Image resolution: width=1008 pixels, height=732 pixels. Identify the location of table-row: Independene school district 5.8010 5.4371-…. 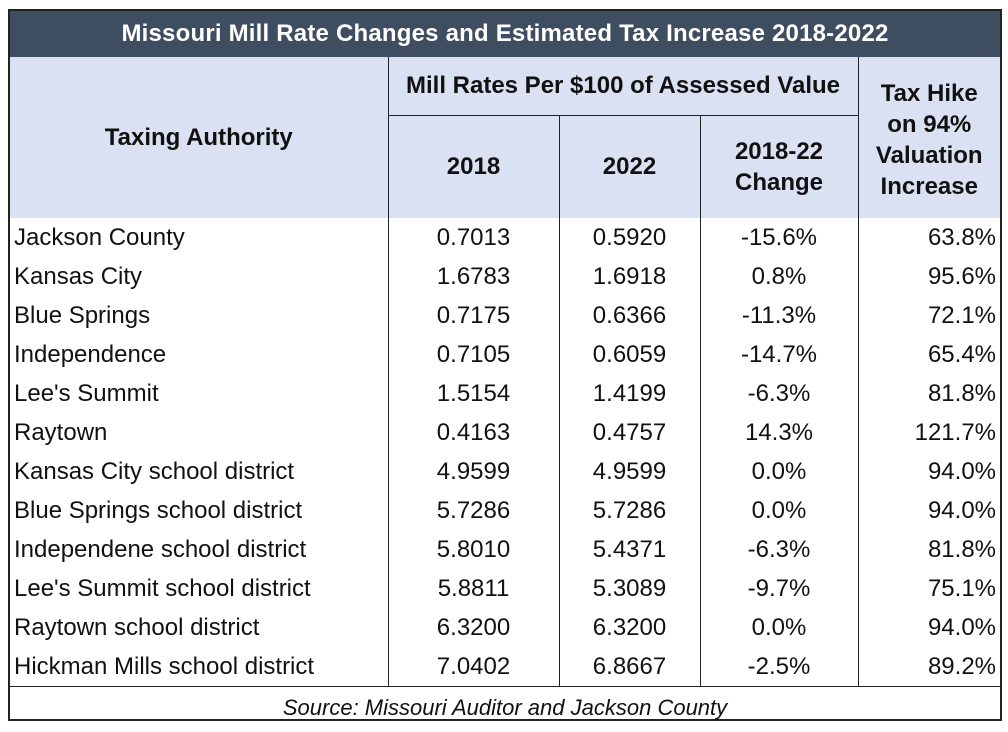
(505, 549).